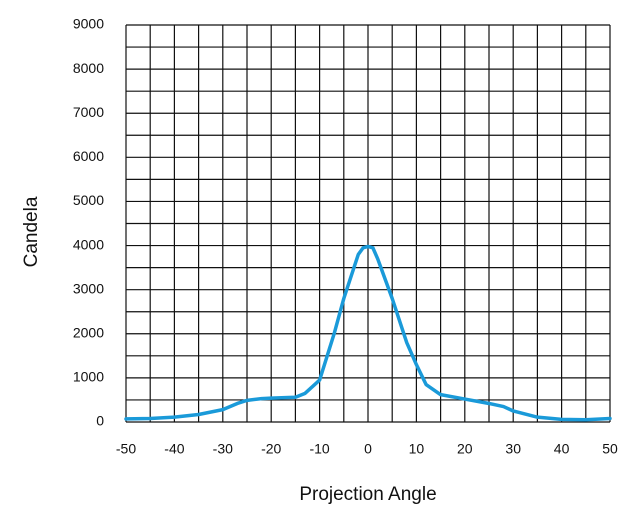  Describe the element at coordinates (465, 449) in the screenshot. I see `x-tick-label: 20` at that location.